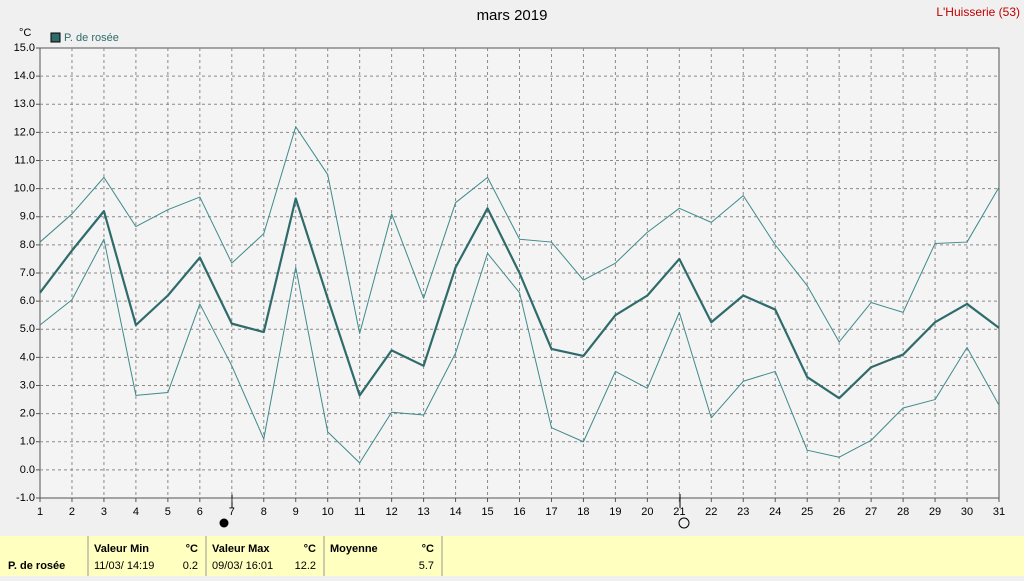  What do you see at coordinates (27, 414) in the screenshot?
I see `y-tick-label: 2.0` at bounding box center [27, 414].